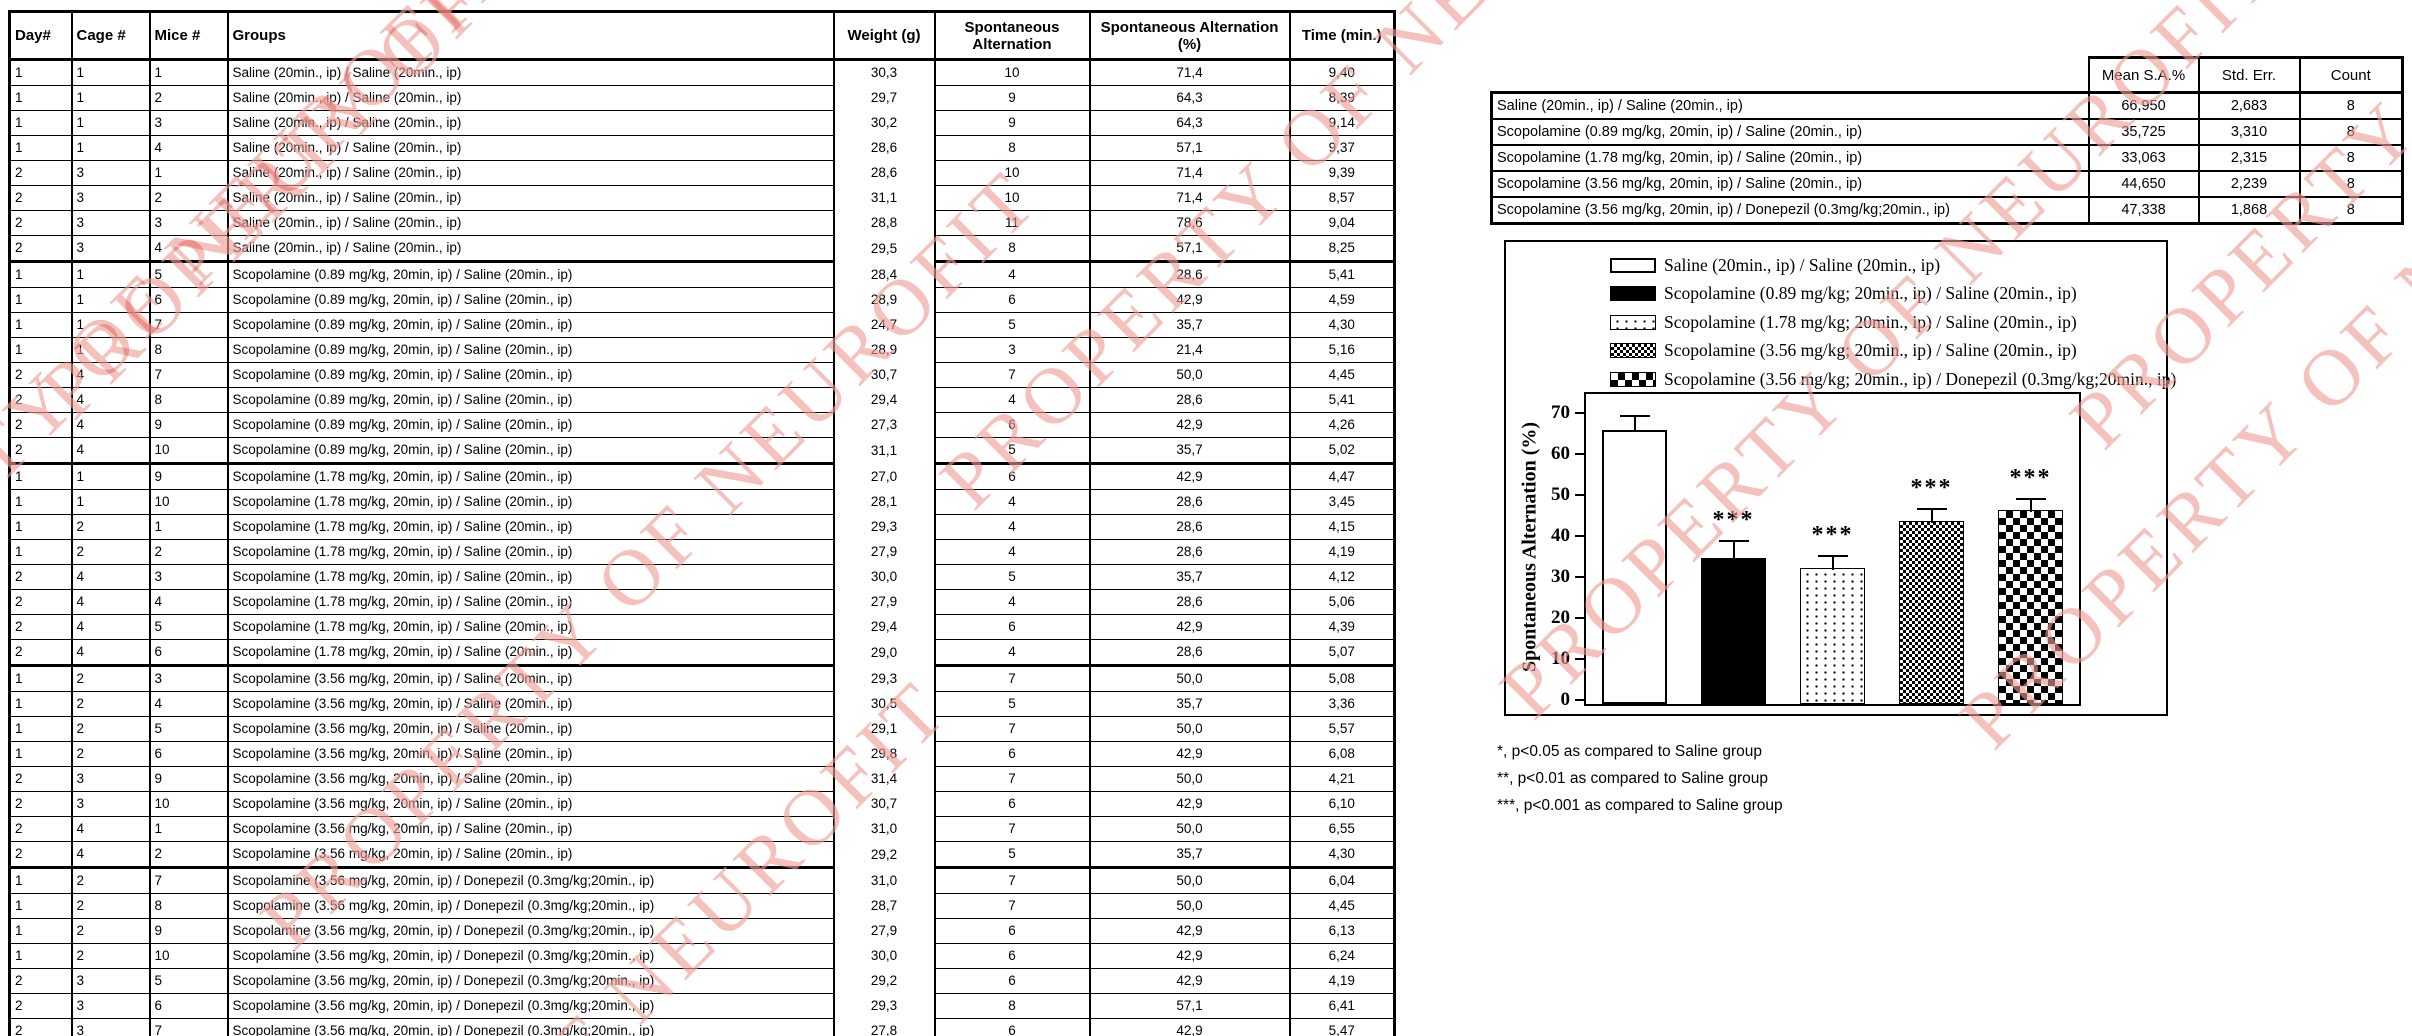  I want to click on y-axis-tick-label: 50, so click(1560, 494).